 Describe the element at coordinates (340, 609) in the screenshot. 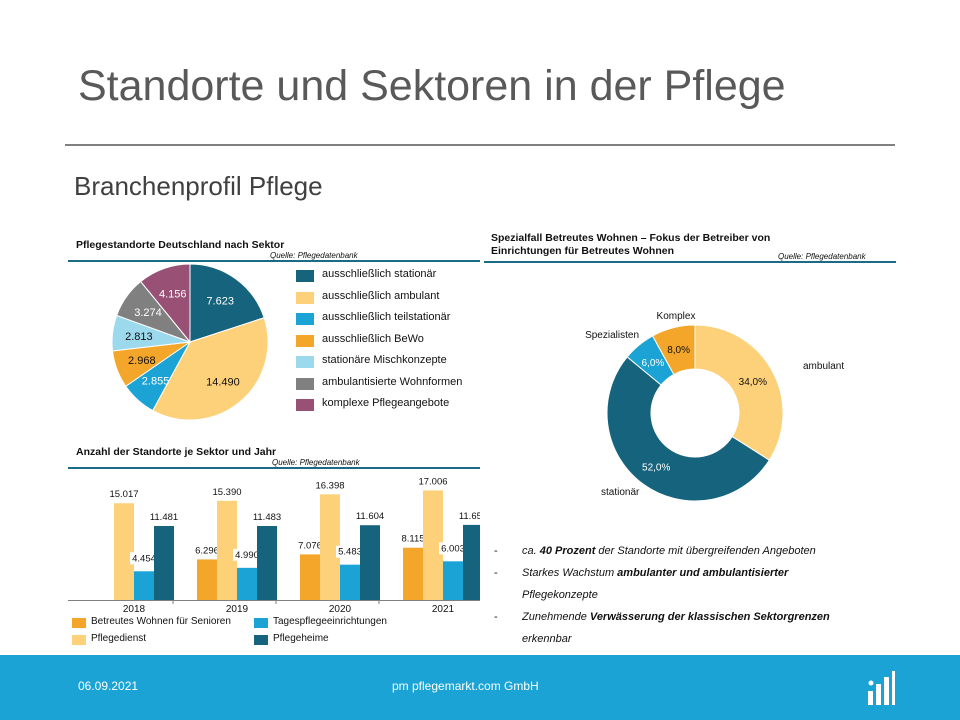

I see `x-tick-label: 2020` at that location.